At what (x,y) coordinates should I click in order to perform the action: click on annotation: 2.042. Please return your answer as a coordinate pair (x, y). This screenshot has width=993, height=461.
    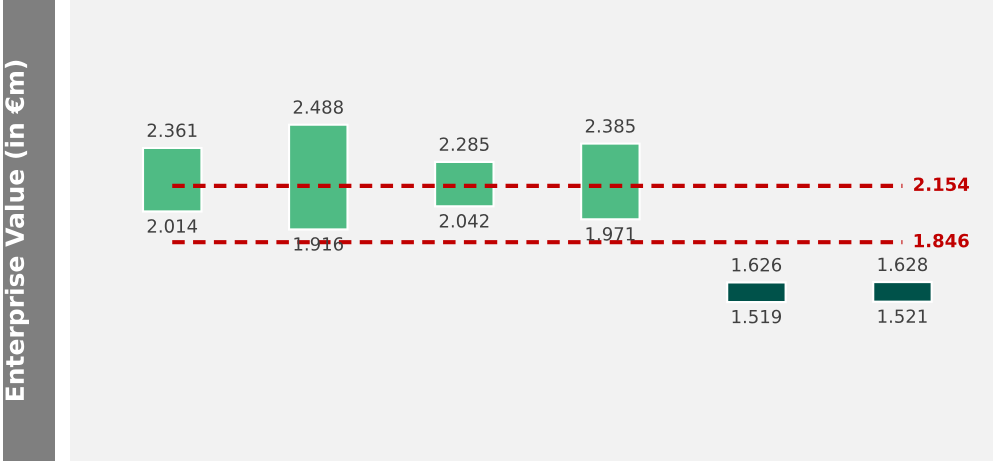
    Looking at the image, I should click on (464, 221).